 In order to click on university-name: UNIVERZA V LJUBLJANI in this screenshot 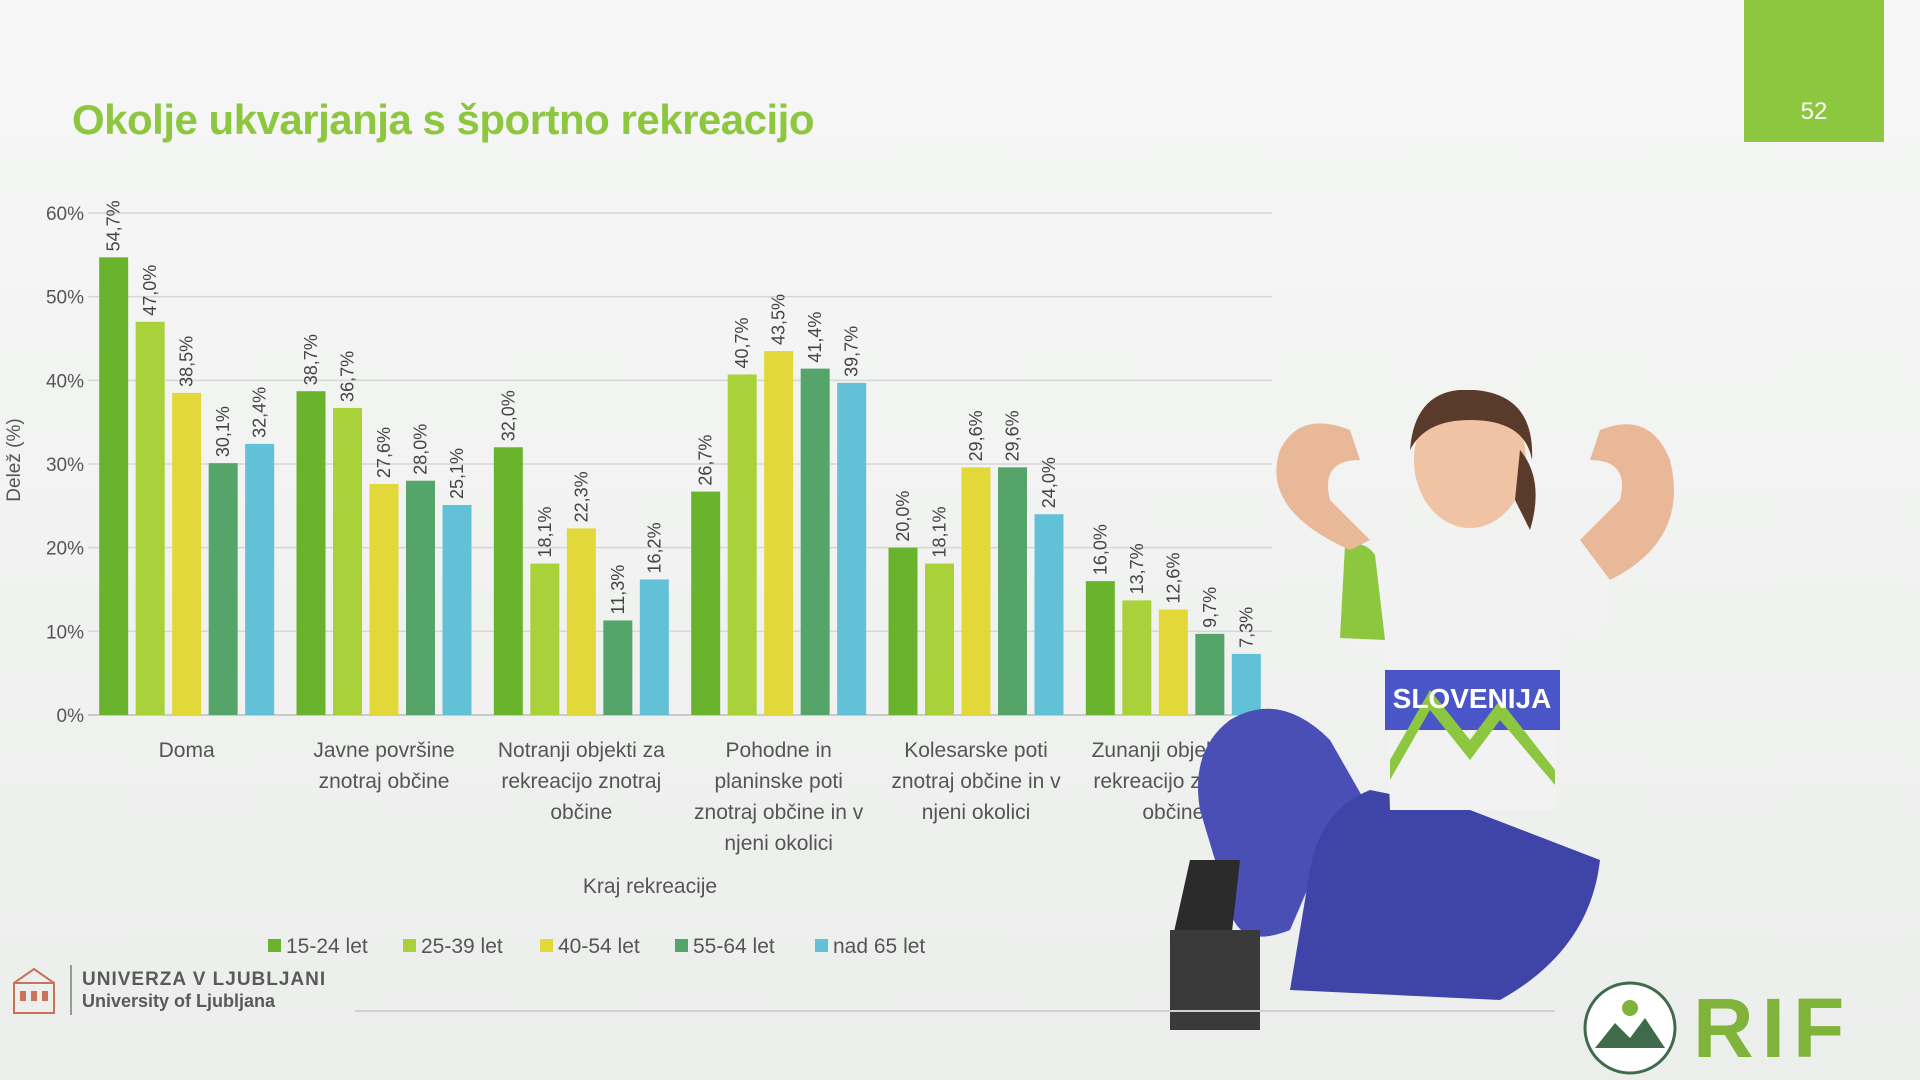, I will do `click(204, 979)`.